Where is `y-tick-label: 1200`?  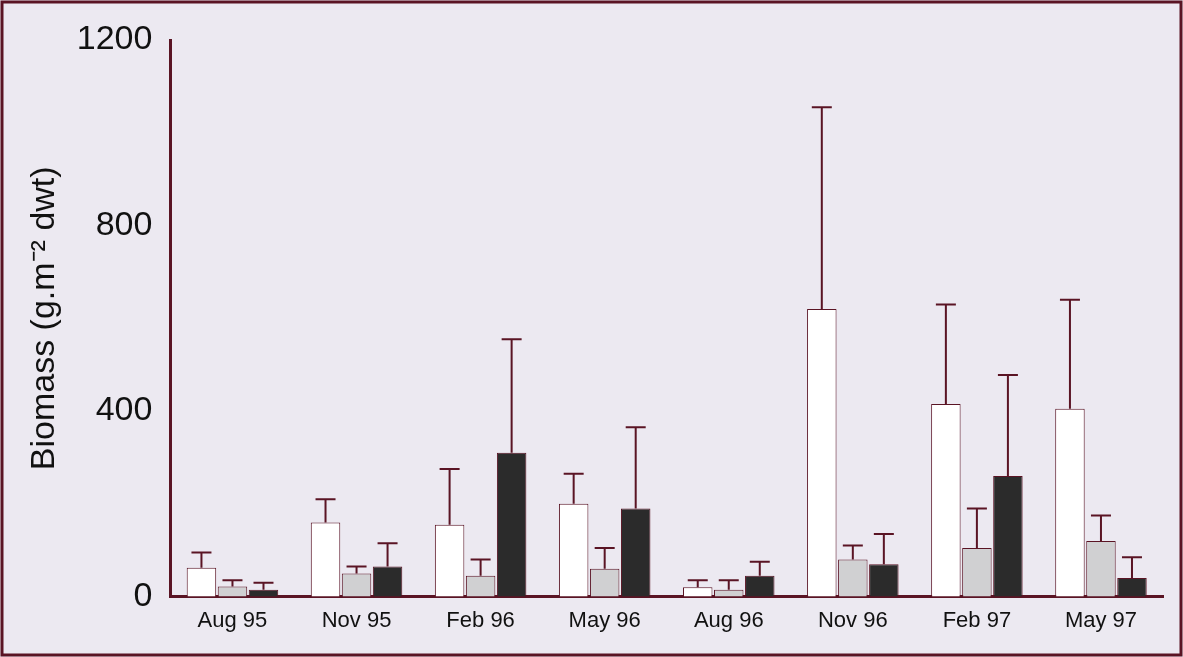 y-tick-label: 1200 is located at coordinates (114, 37).